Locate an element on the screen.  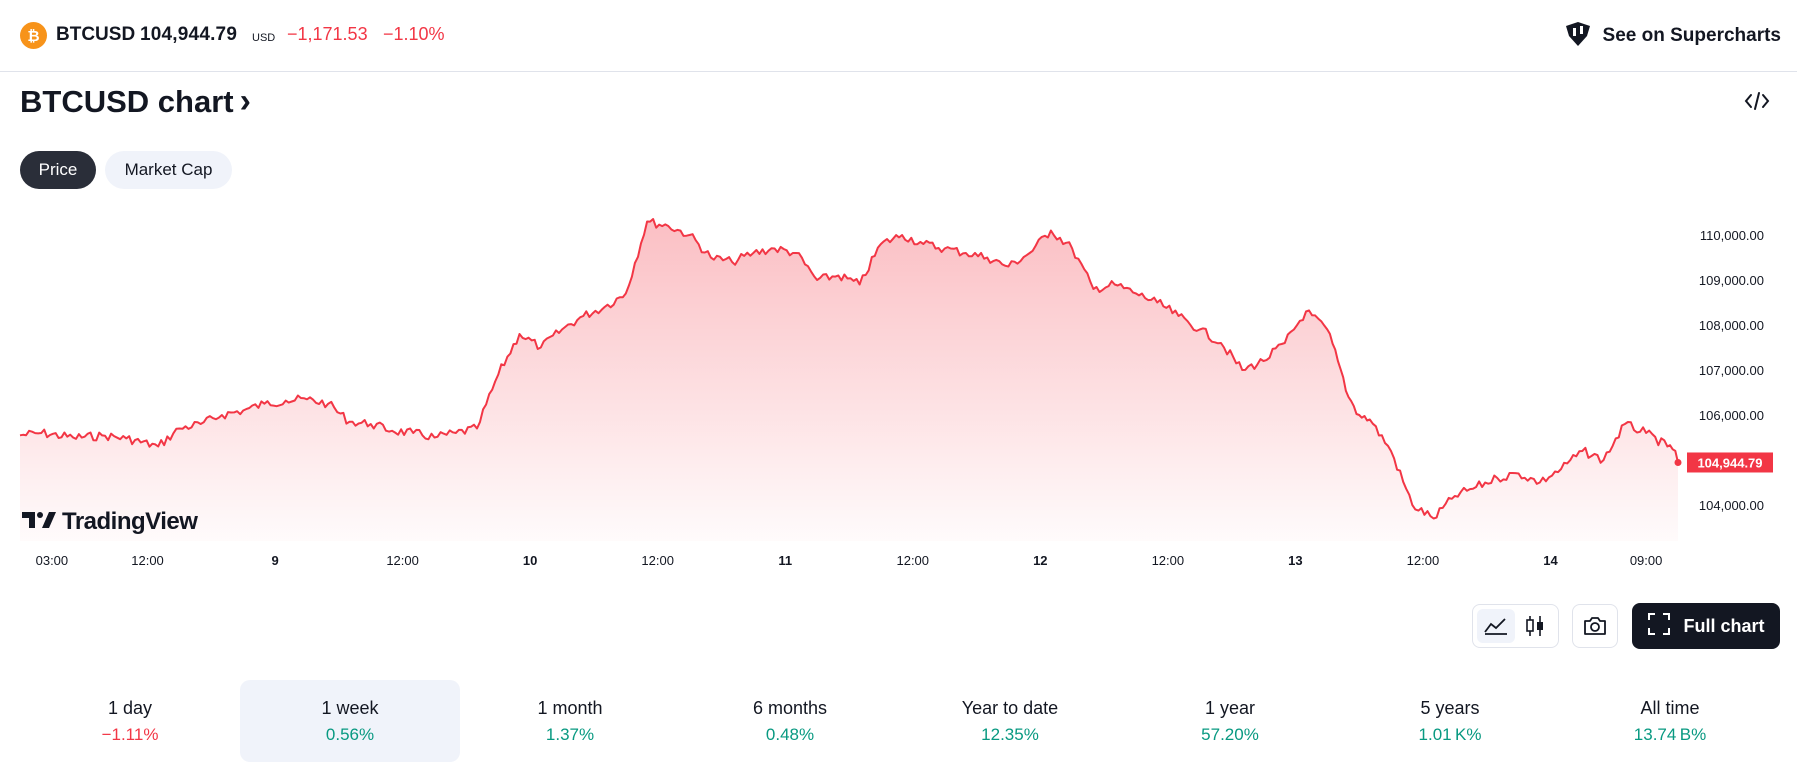
supercharts-icon is located at coordinates (1578, 36).